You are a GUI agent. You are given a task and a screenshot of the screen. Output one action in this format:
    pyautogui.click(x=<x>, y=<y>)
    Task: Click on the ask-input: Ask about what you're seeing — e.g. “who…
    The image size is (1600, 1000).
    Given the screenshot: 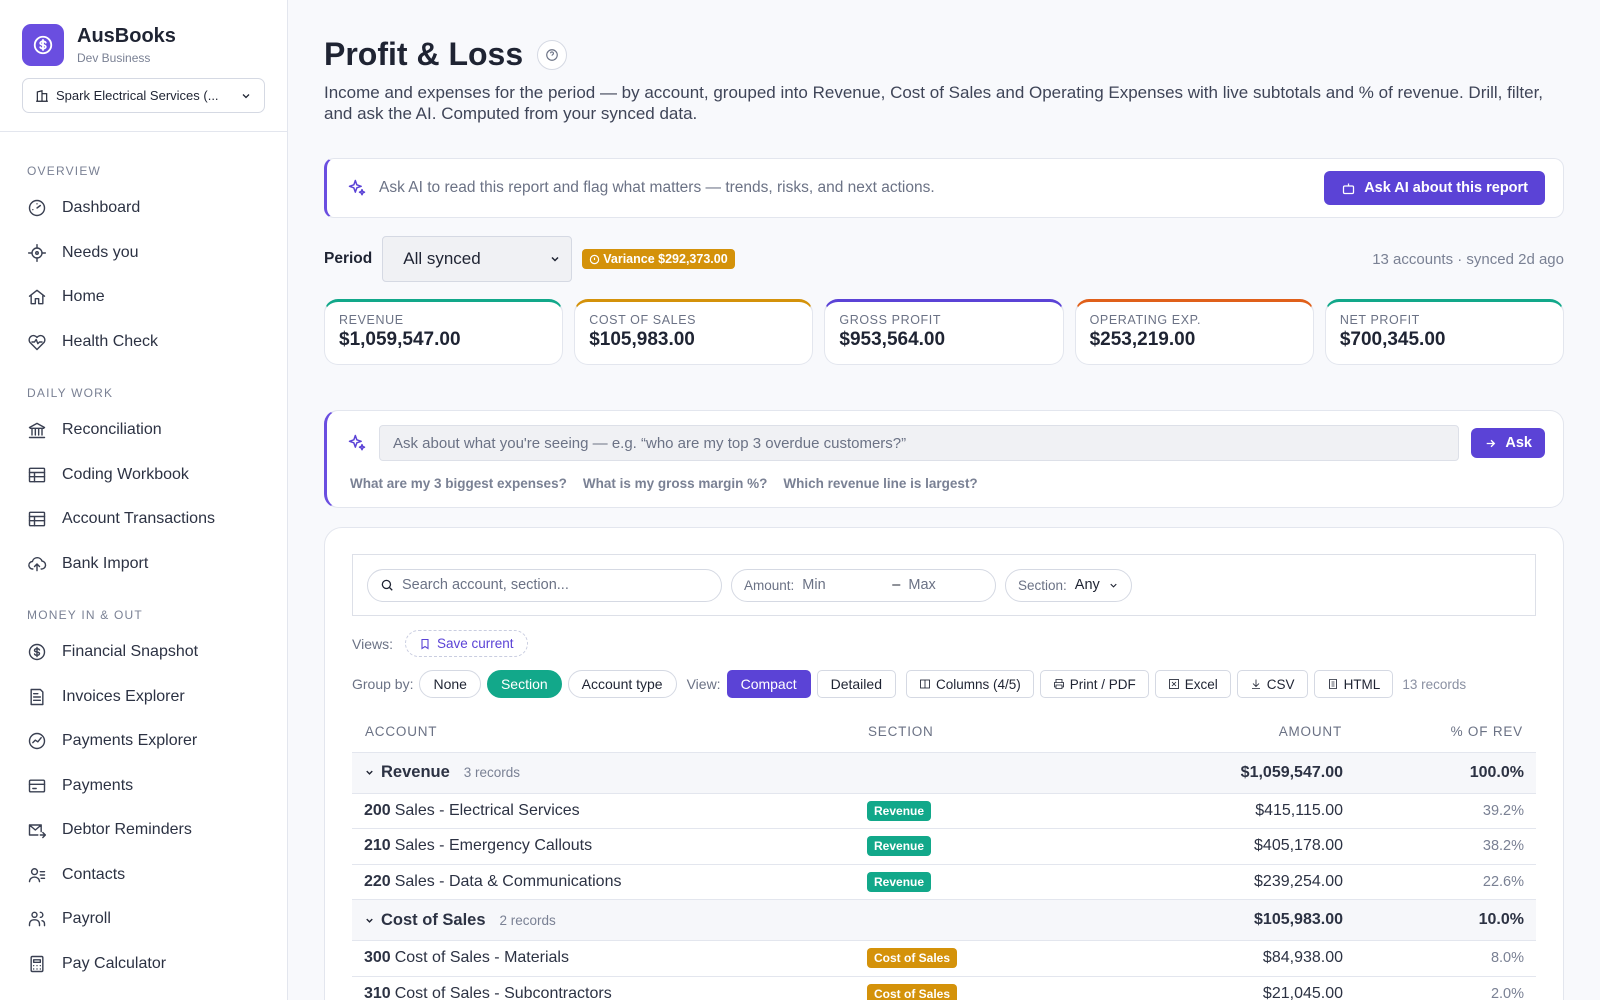 What is the action you would take?
    pyautogui.click(x=919, y=443)
    